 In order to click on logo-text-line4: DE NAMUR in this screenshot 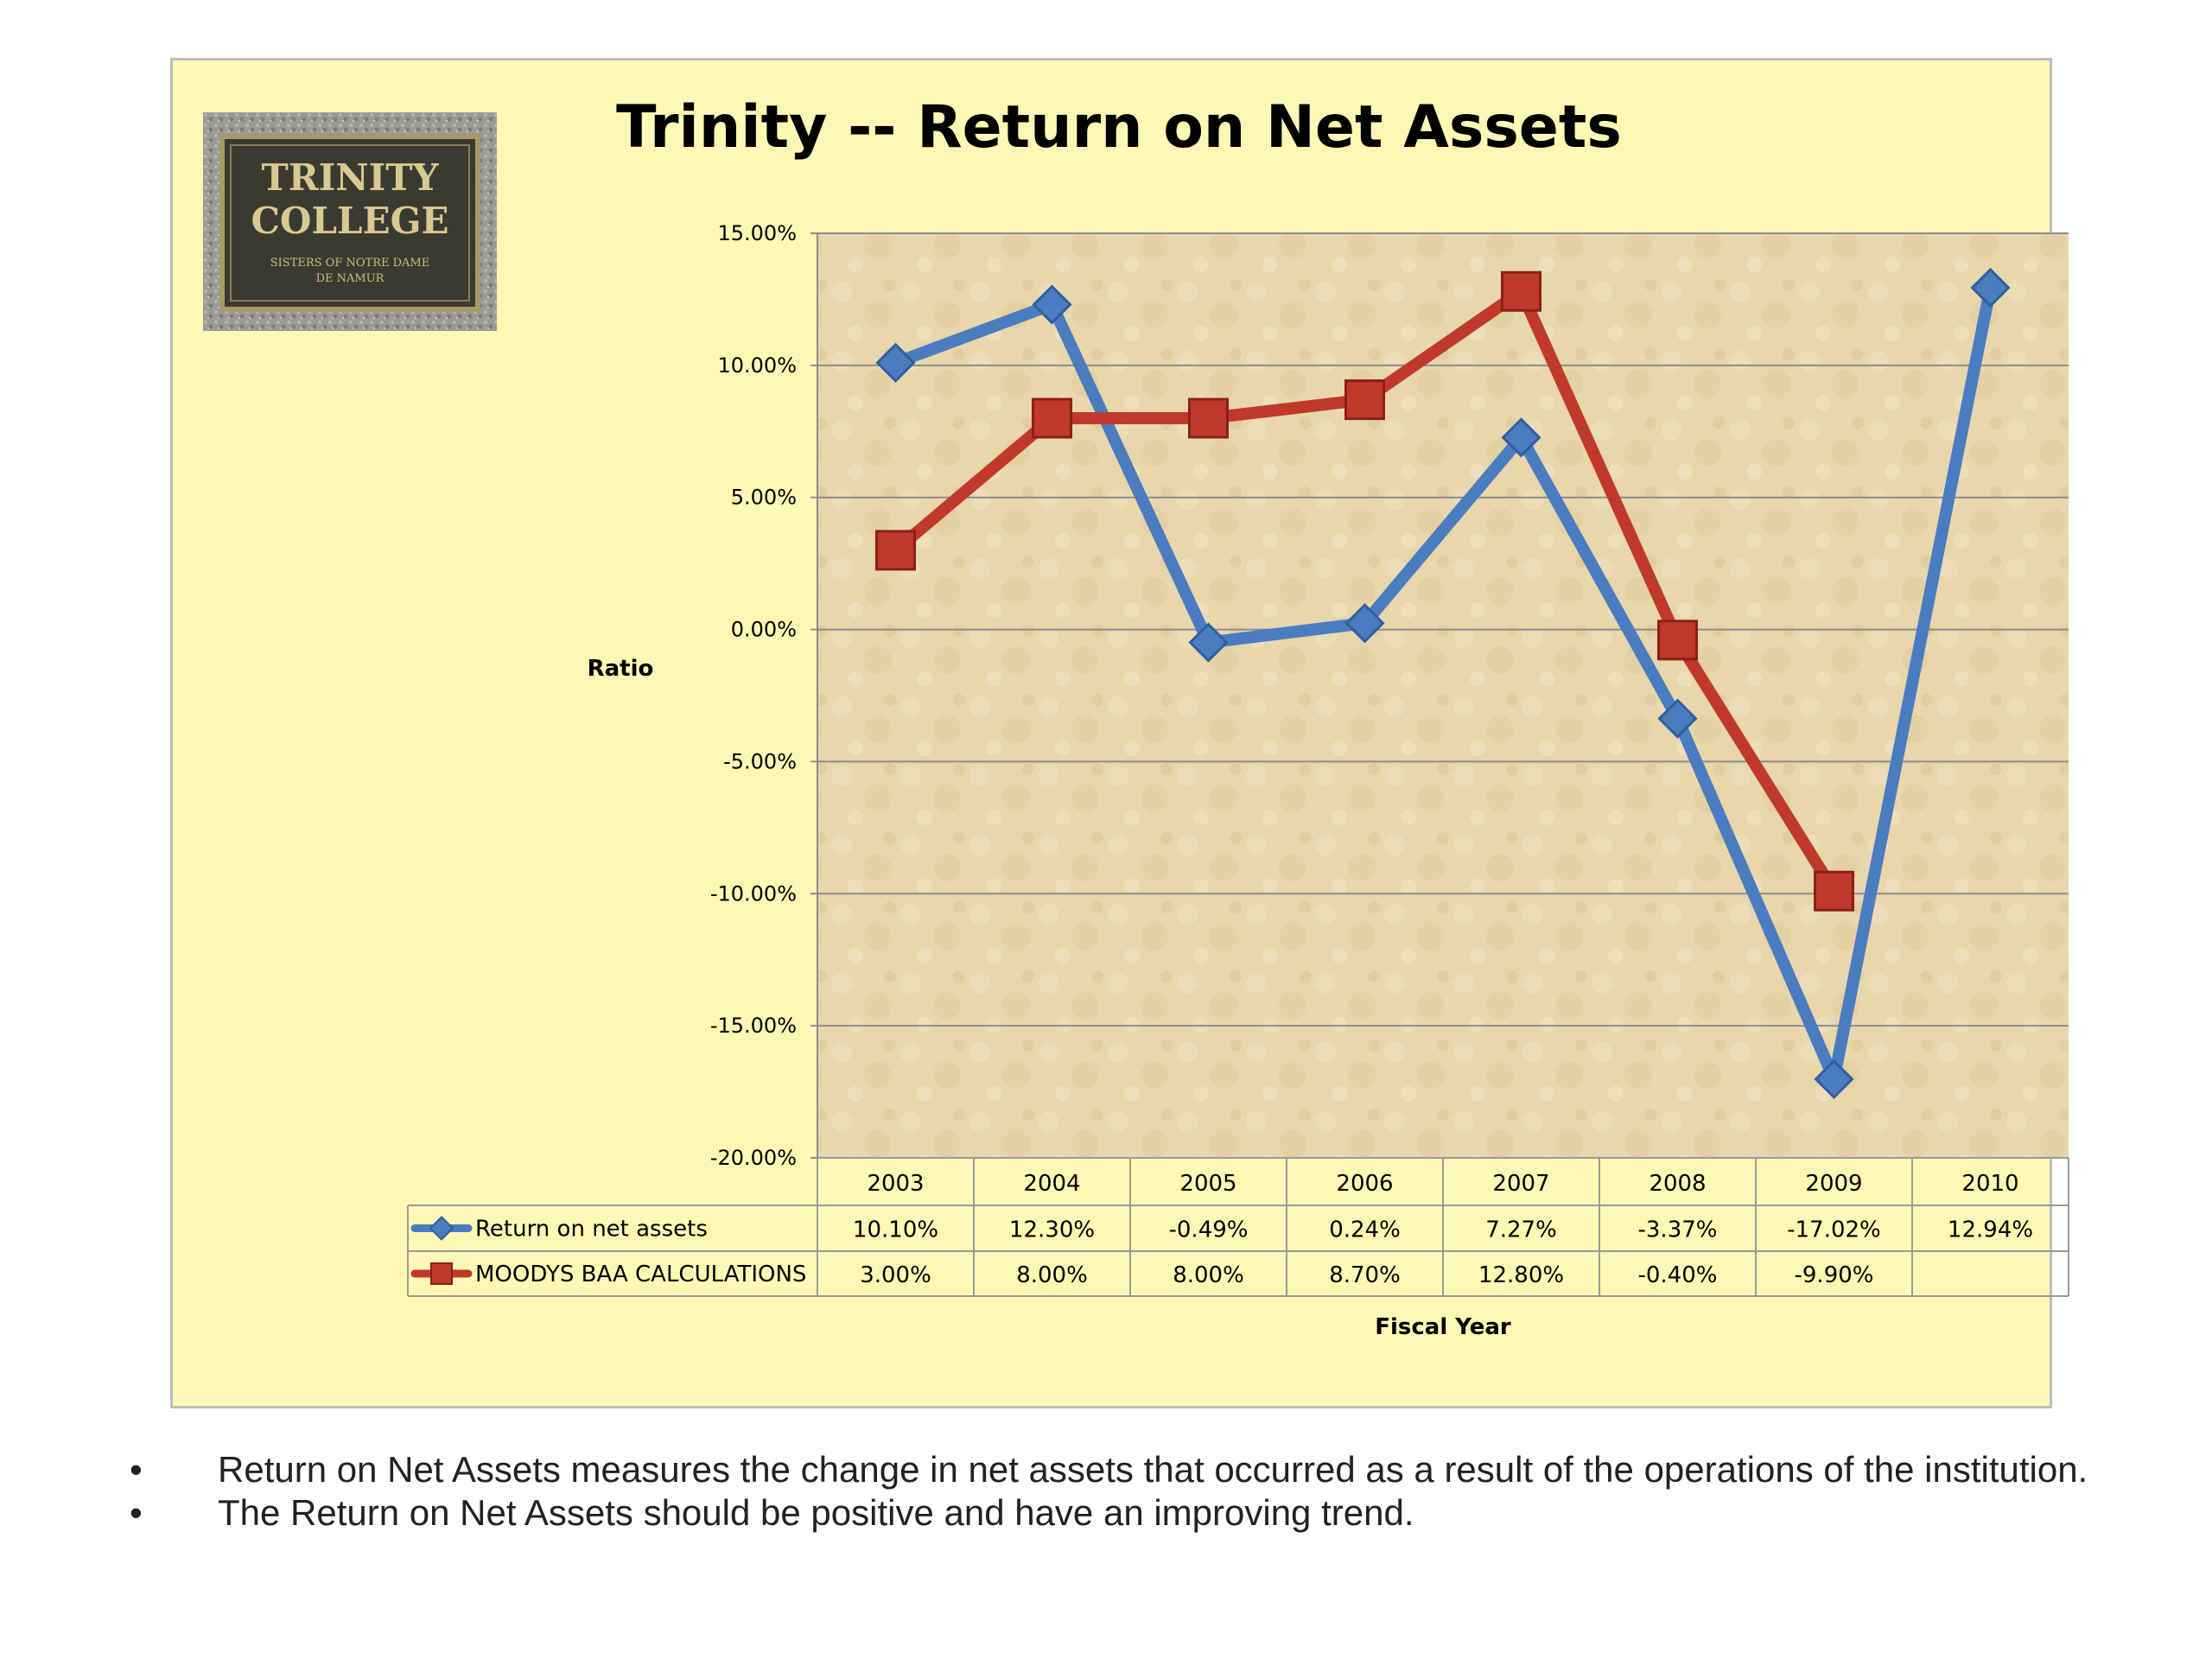, I will do `click(350, 278)`.